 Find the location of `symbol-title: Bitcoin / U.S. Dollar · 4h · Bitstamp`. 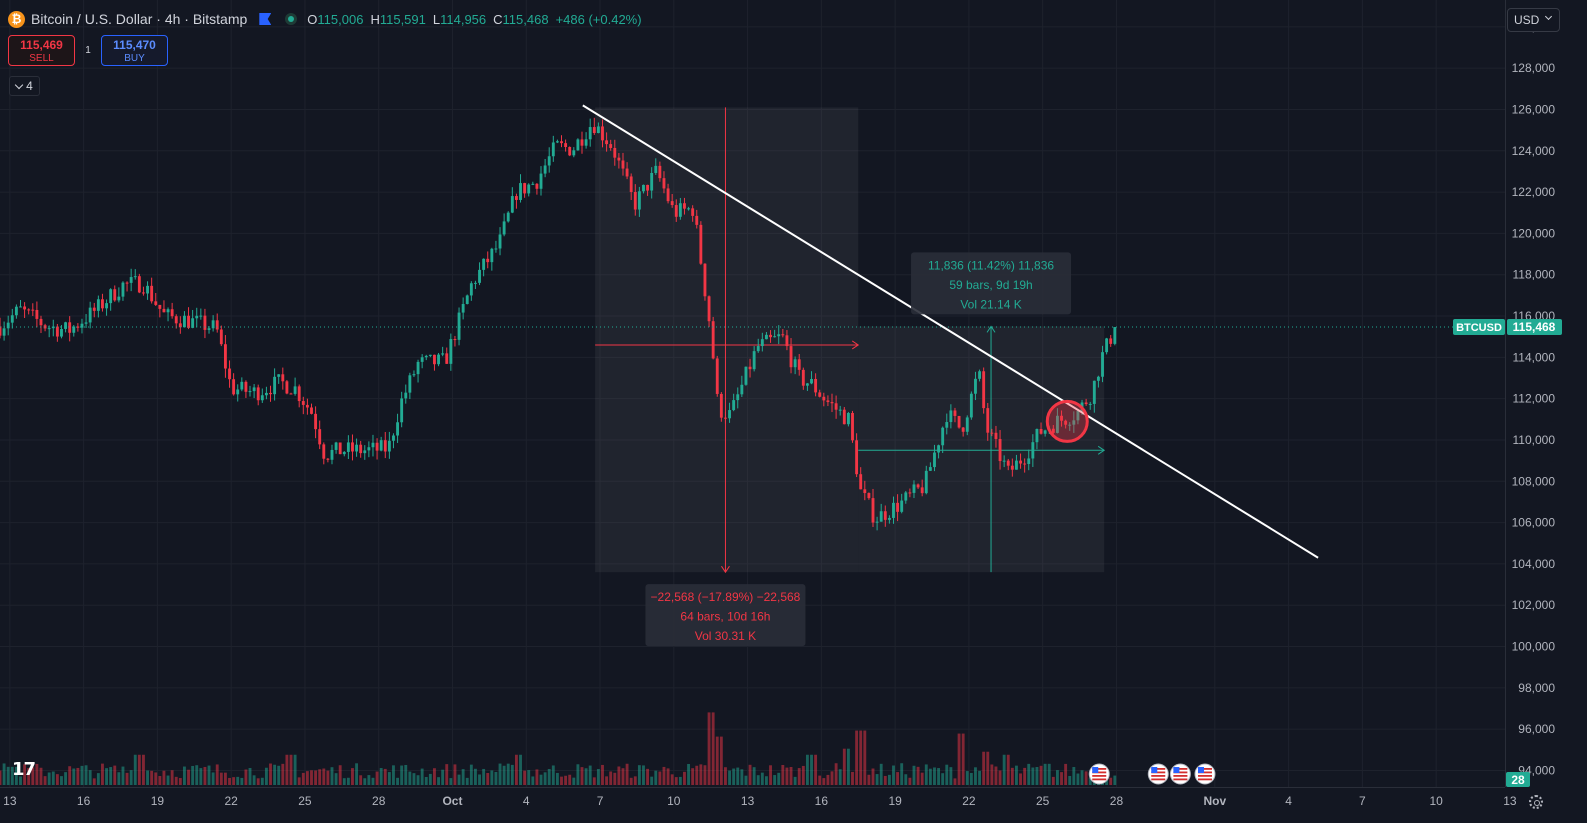

symbol-title: Bitcoin / U.S. Dollar · 4h · Bitstamp is located at coordinates (139, 19).